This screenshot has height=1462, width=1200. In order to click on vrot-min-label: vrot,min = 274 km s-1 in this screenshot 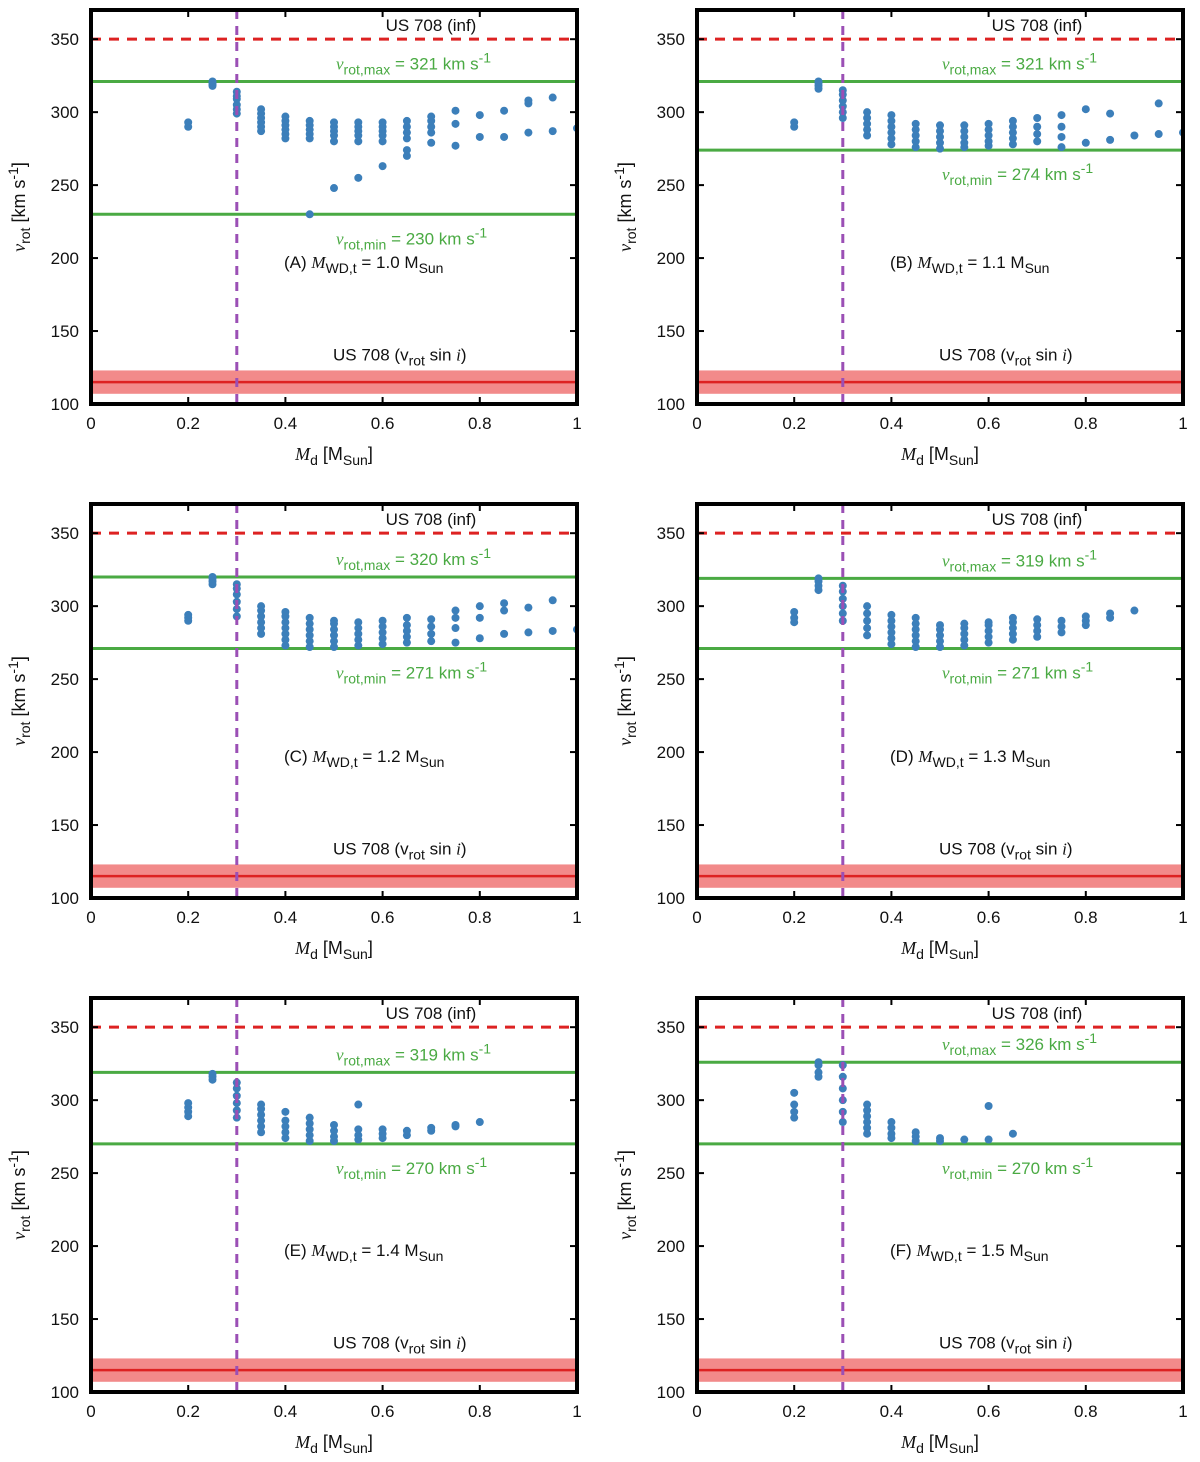, I will do `click(1017, 174)`.